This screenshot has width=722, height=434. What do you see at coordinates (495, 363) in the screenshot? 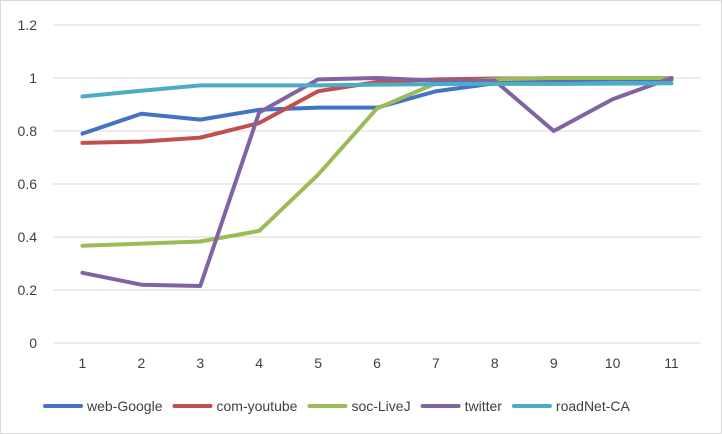
I see `x-tick-label: 8` at bounding box center [495, 363].